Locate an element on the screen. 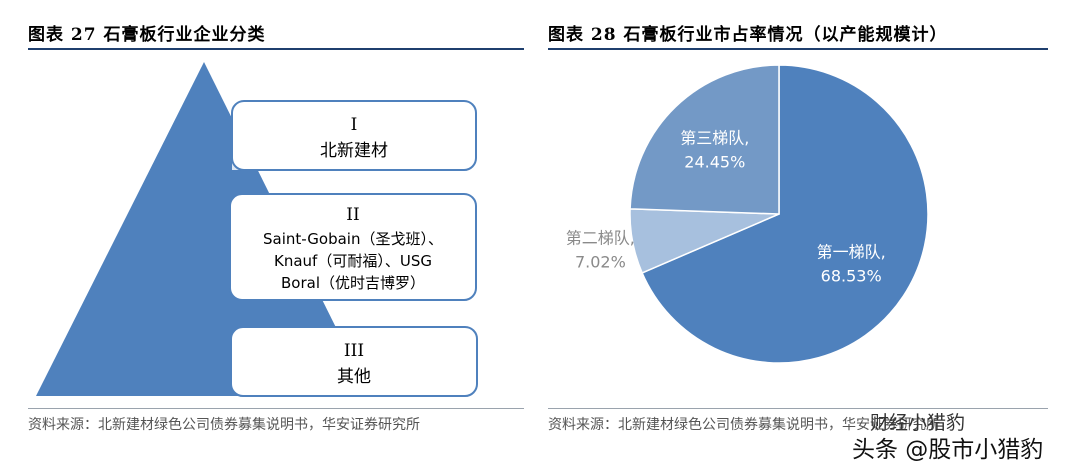 Image resolution: width=1074 pixels, height=472 pixels. left-bottom-rule is located at coordinates (276, 408).